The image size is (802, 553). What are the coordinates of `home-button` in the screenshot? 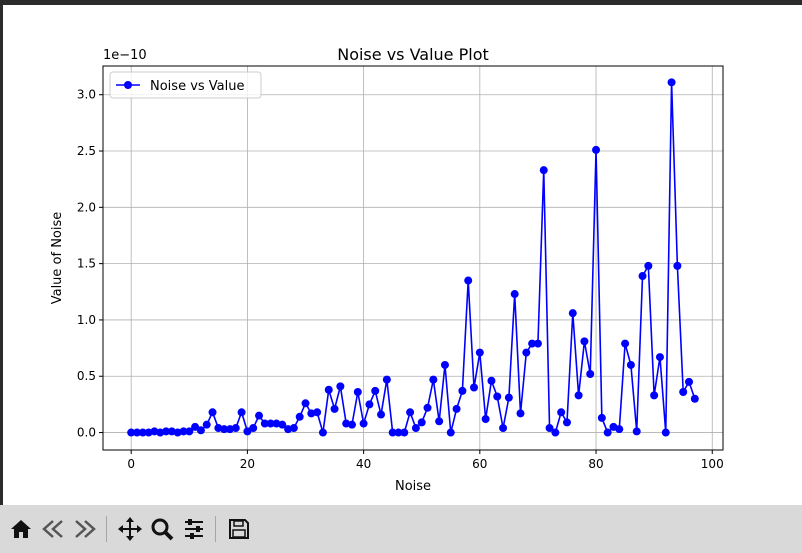 It's located at (21, 529).